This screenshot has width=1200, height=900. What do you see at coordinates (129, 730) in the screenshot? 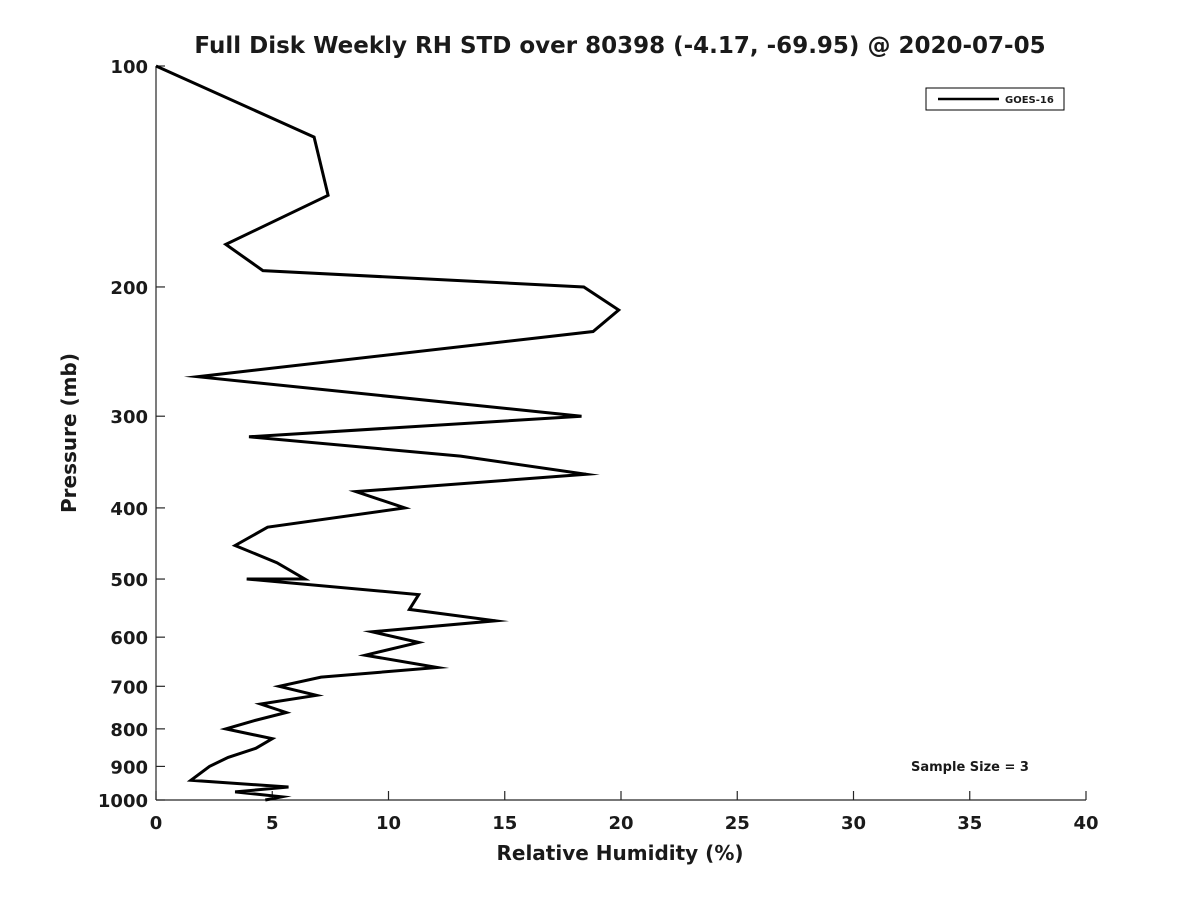
I see `y-tick-label: 800` at bounding box center [129, 730].